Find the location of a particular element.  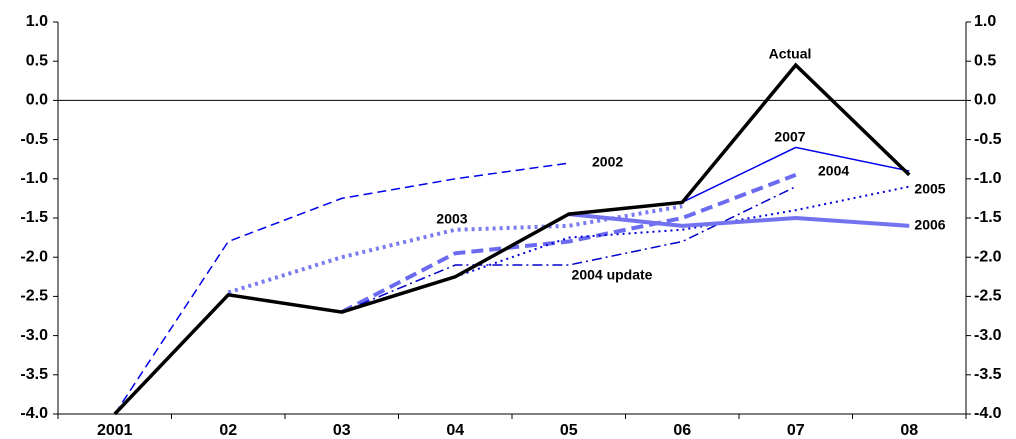

y-tick-label: -2.0 is located at coordinates (34, 256).